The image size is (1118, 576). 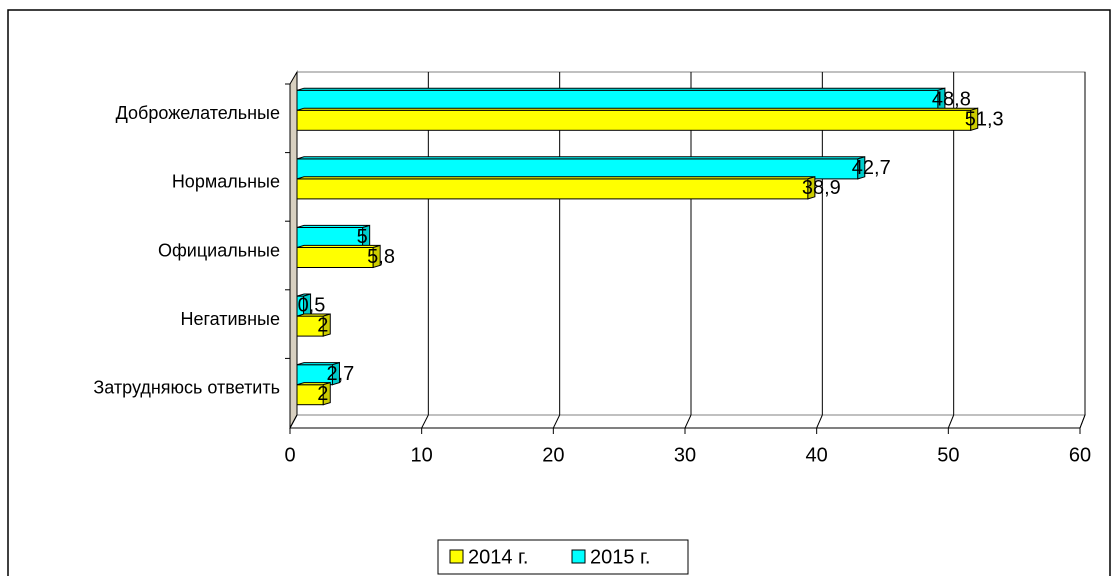 I want to click on x-tick-label: 0, so click(x=289, y=455).